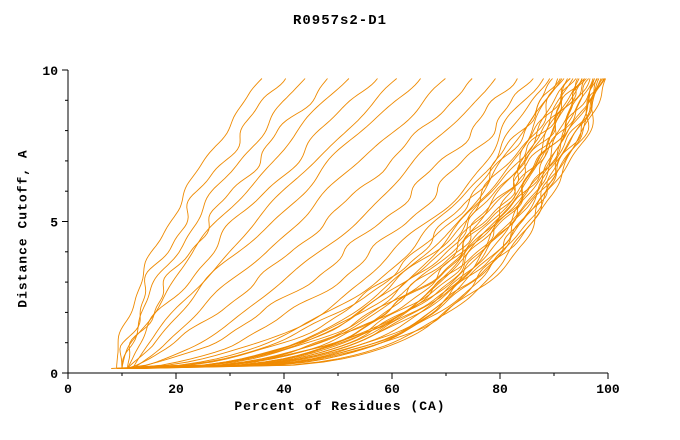 The height and width of the screenshot is (440, 680). What do you see at coordinates (23, 228) in the screenshot?
I see `y-axis-label: Distance Cutoff, A` at bounding box center [23, 228].